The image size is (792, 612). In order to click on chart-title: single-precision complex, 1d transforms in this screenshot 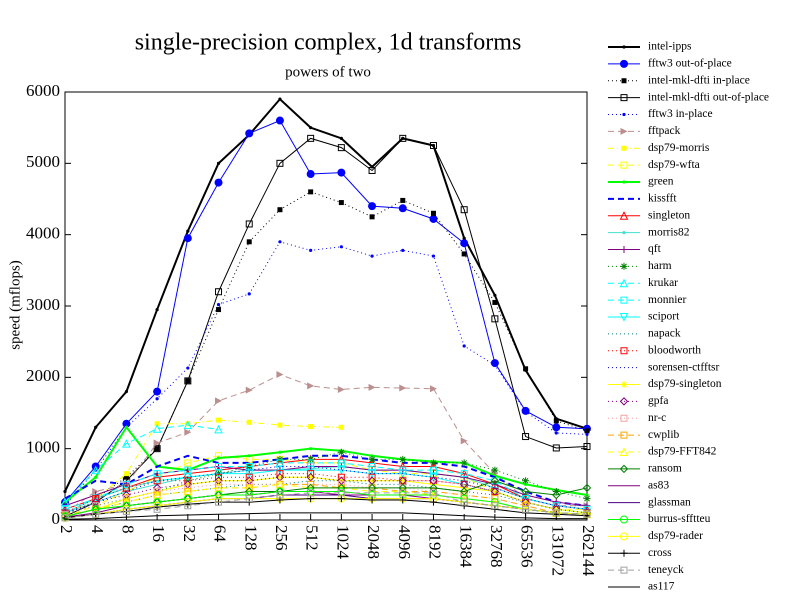, I will do `click(328, 43)`.